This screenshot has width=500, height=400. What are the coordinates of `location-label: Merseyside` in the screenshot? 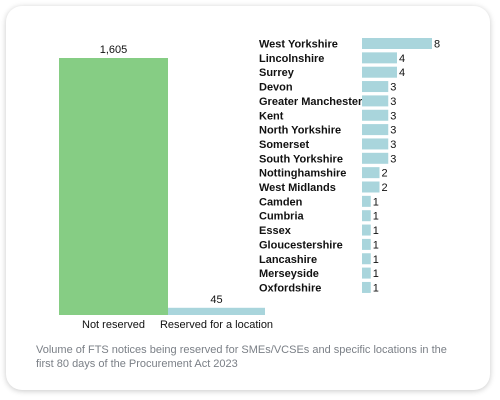 It's located at (289, 274).